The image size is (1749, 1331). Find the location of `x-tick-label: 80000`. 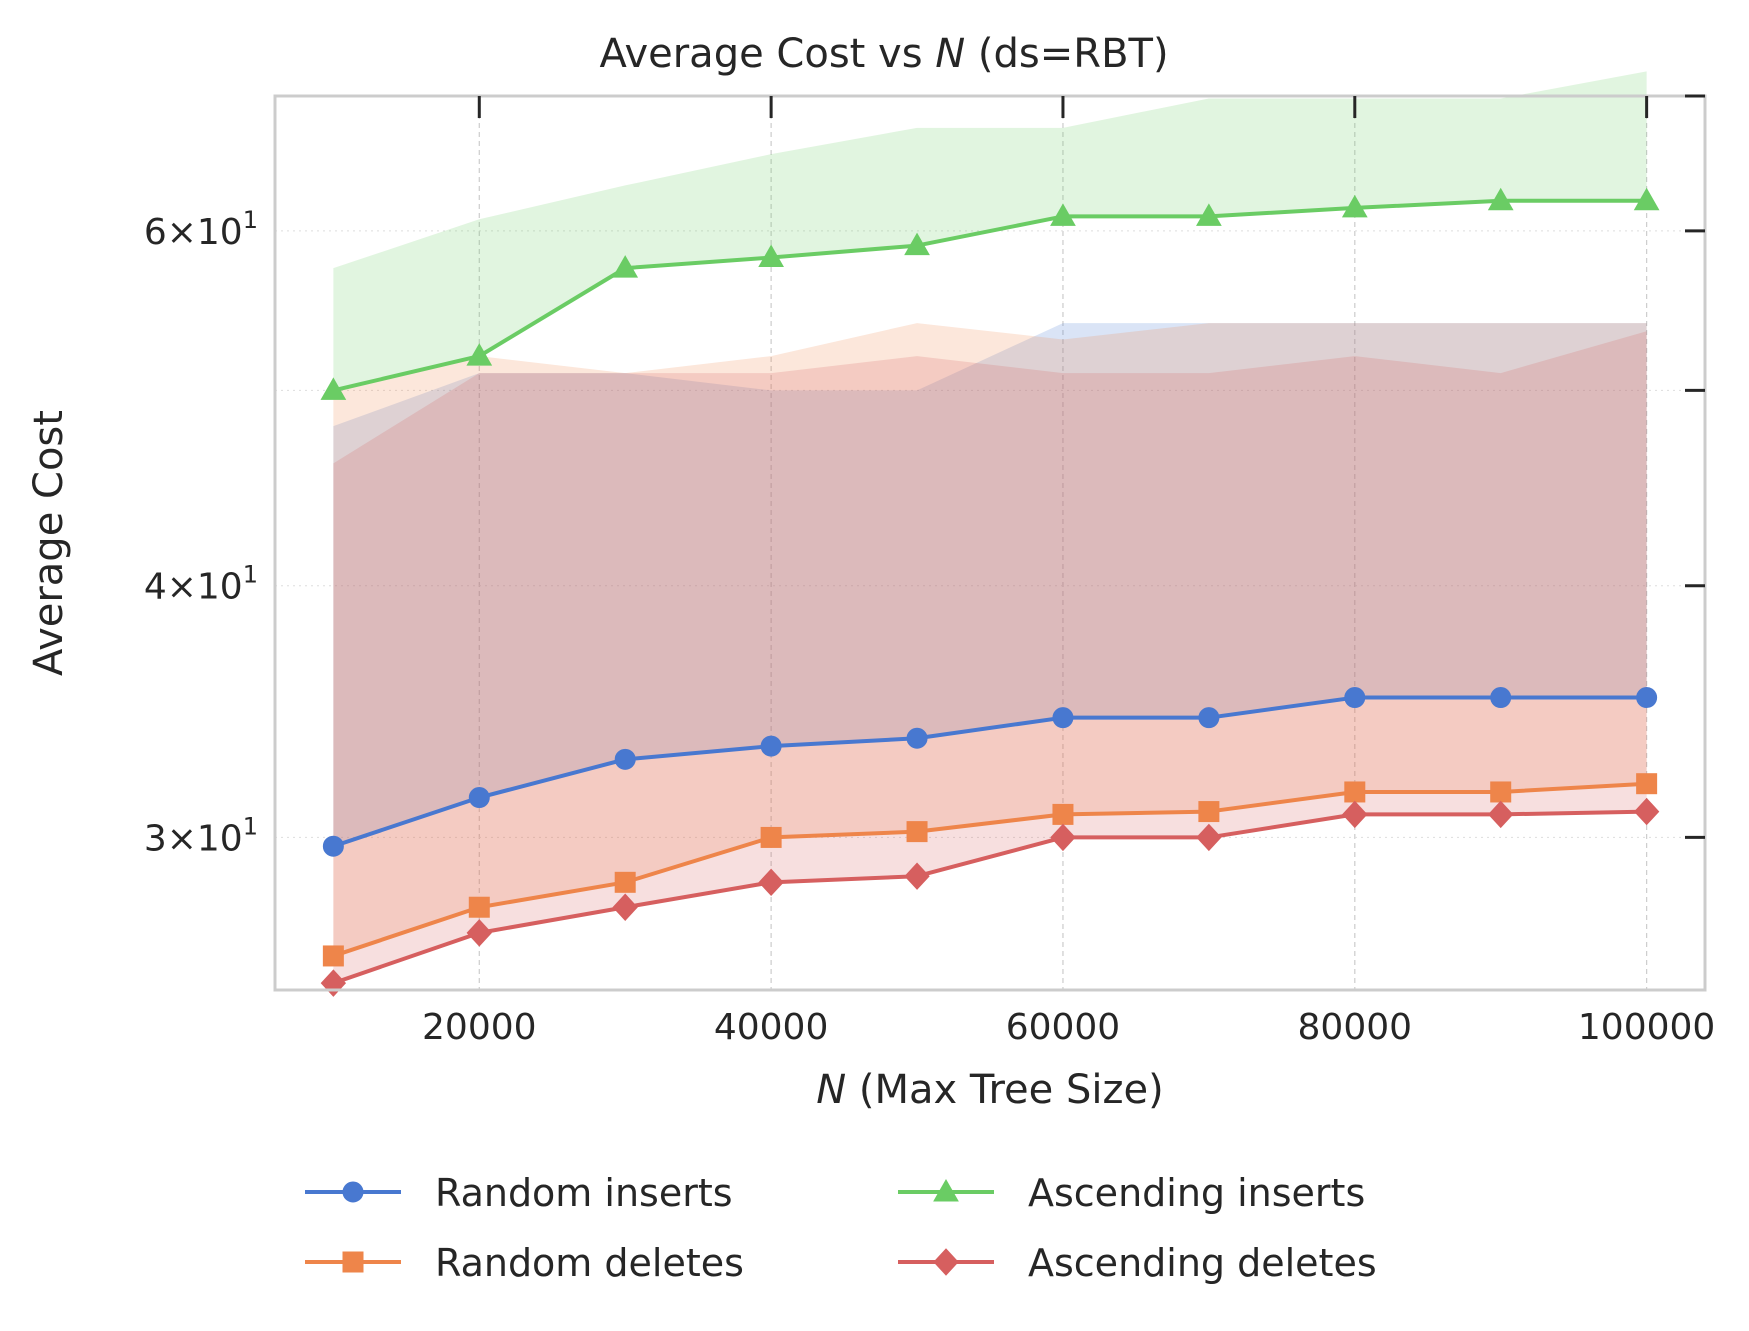

x-tick-label: 80000 is located at coordinates (1355, 1027).